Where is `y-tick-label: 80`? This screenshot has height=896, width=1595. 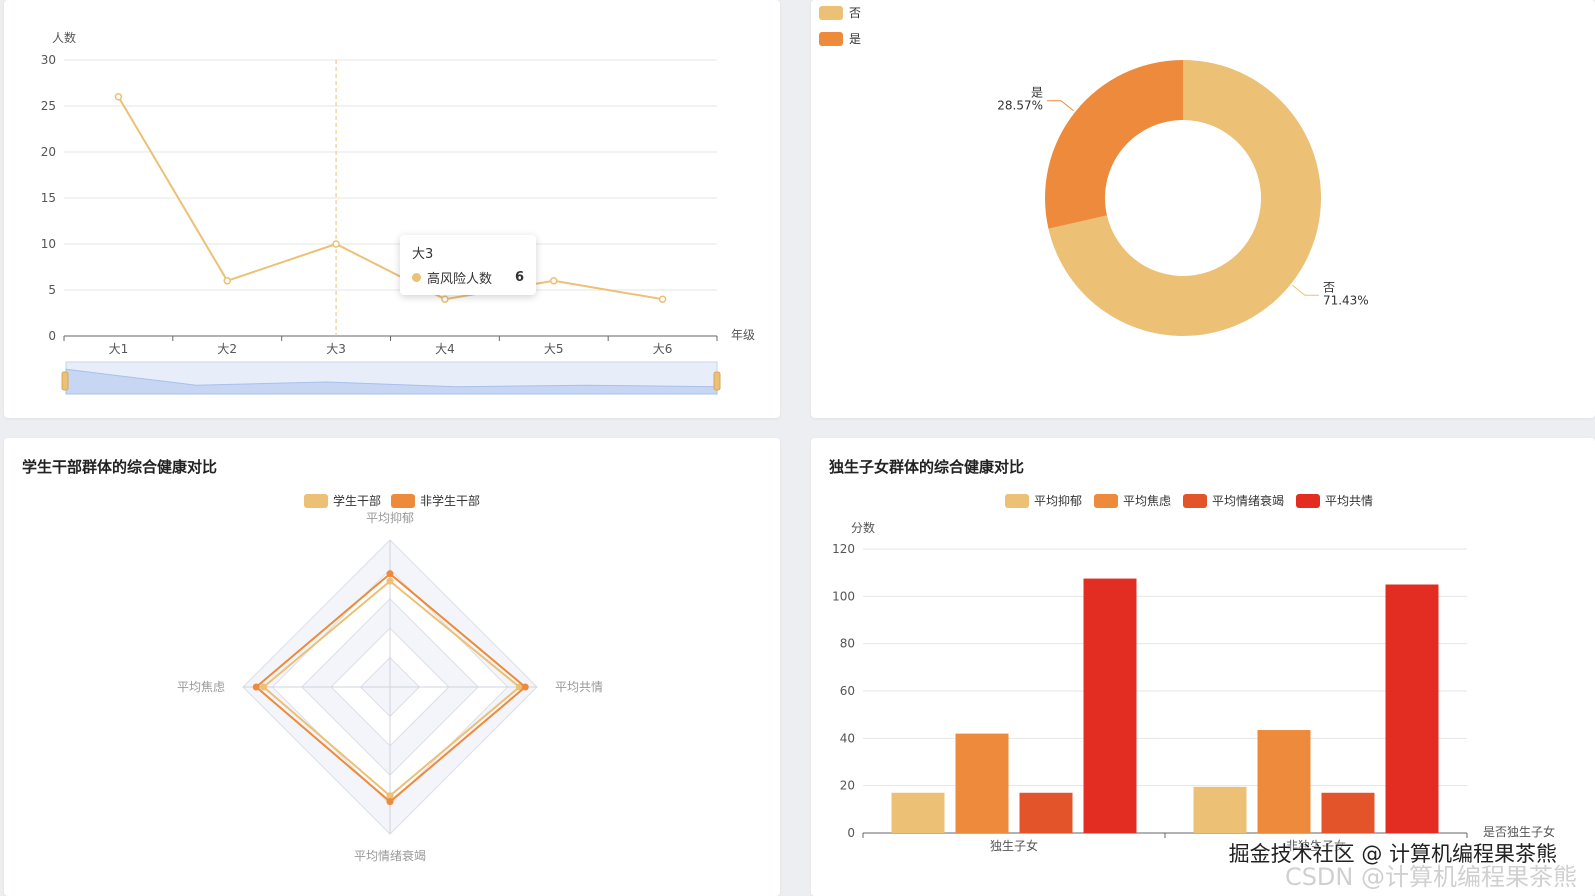 y-tick-label: 80 is located at coordinates (847, 644).